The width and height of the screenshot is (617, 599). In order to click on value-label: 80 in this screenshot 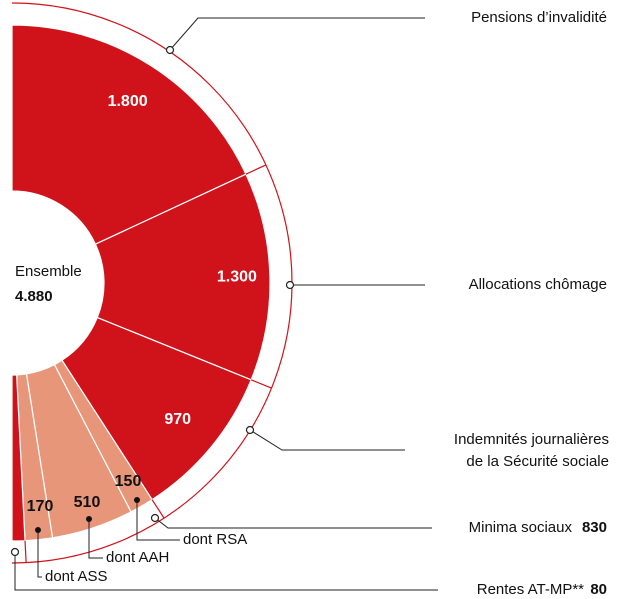, I will do `click(598, 589)`.